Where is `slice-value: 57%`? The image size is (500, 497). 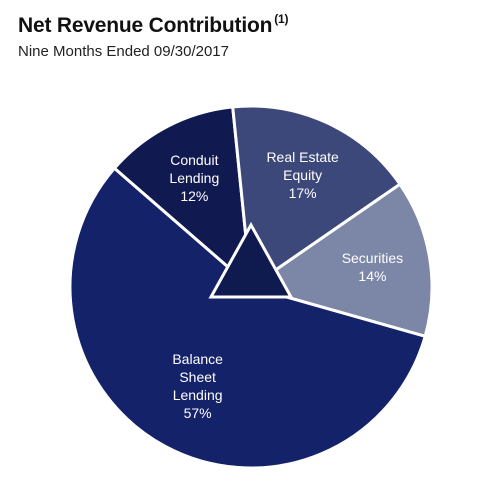 slice-value: 57% is located at coordinates (197, 412).